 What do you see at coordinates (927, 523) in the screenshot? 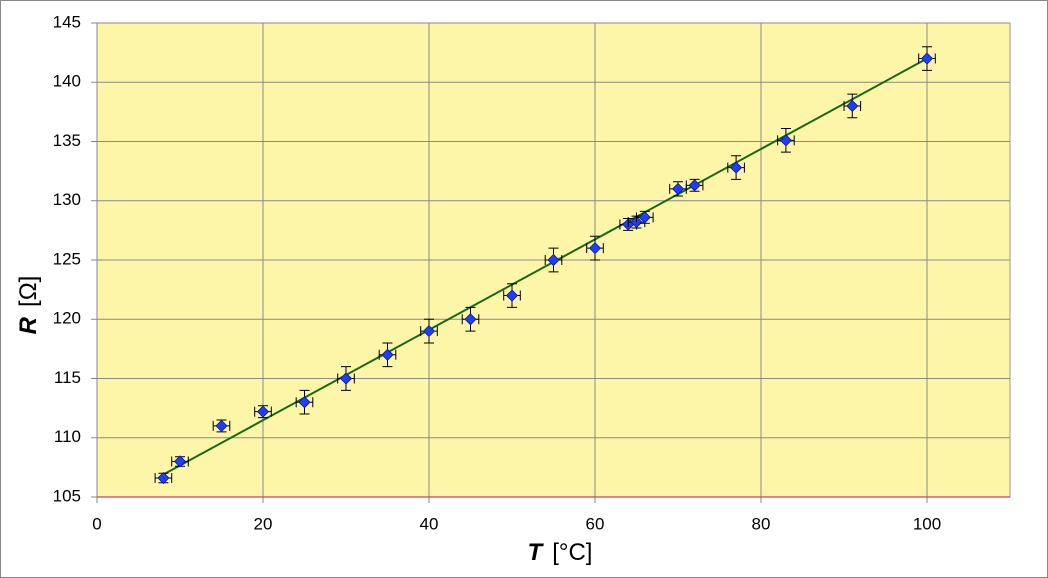
I see `x-tick-label: 100` at bounding box center [927, 523].